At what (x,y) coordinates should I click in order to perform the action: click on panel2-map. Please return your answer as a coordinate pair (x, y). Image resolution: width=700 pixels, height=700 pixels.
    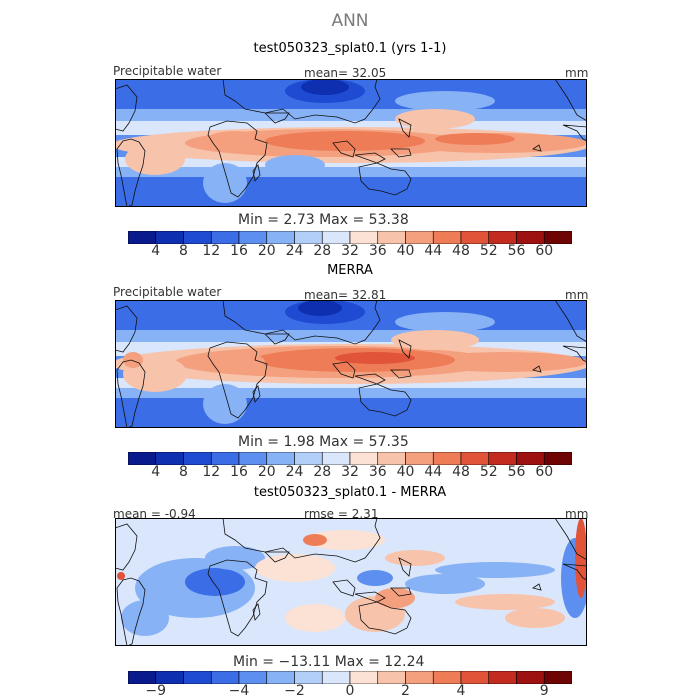
    Looking at the image, I should click on (351, 364).